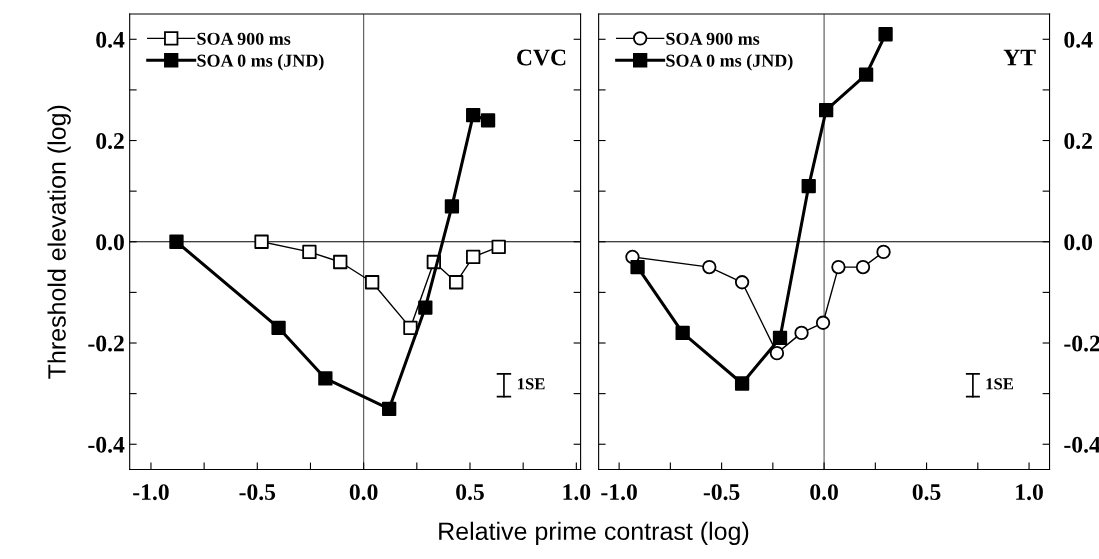  I want to click on y-tick-label: -0.4, so click(106, 444).